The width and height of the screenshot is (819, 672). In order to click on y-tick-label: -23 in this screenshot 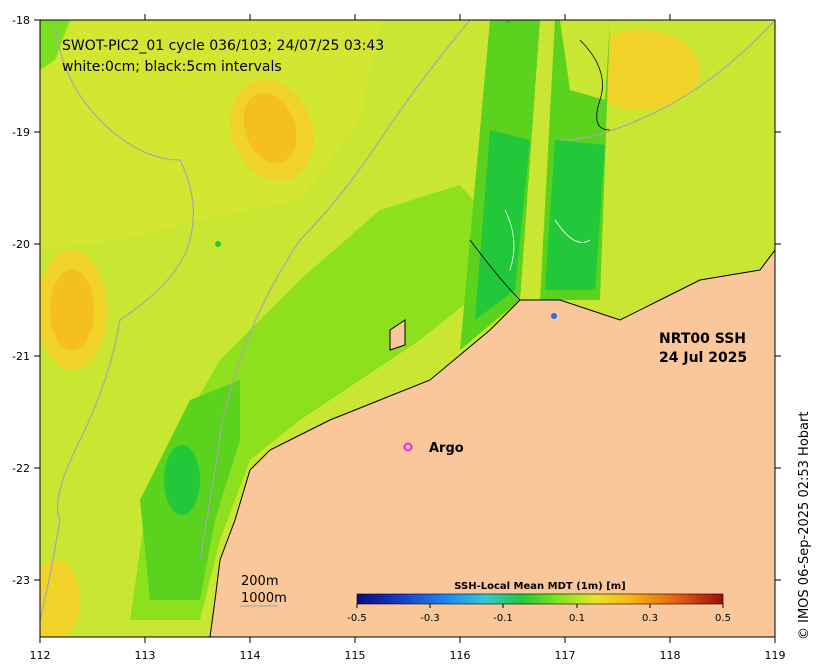, I will do `click(21, 580)`.